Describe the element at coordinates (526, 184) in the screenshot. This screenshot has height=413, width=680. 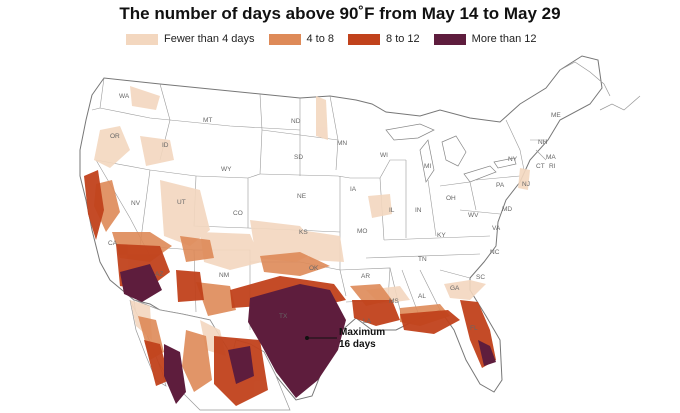
I see `state-label-nj: NJ` at that location.